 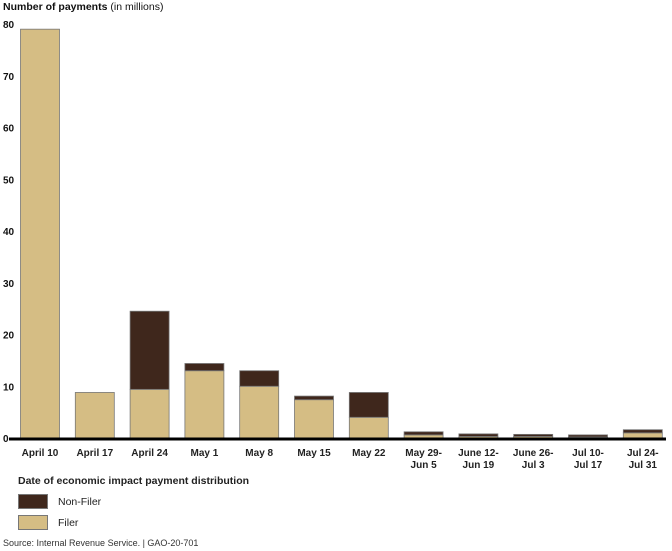 What do you see at coordinates (9, 25) in the screenshot?
I see `y-tick-label: 80` at bounding box center [9, 25].